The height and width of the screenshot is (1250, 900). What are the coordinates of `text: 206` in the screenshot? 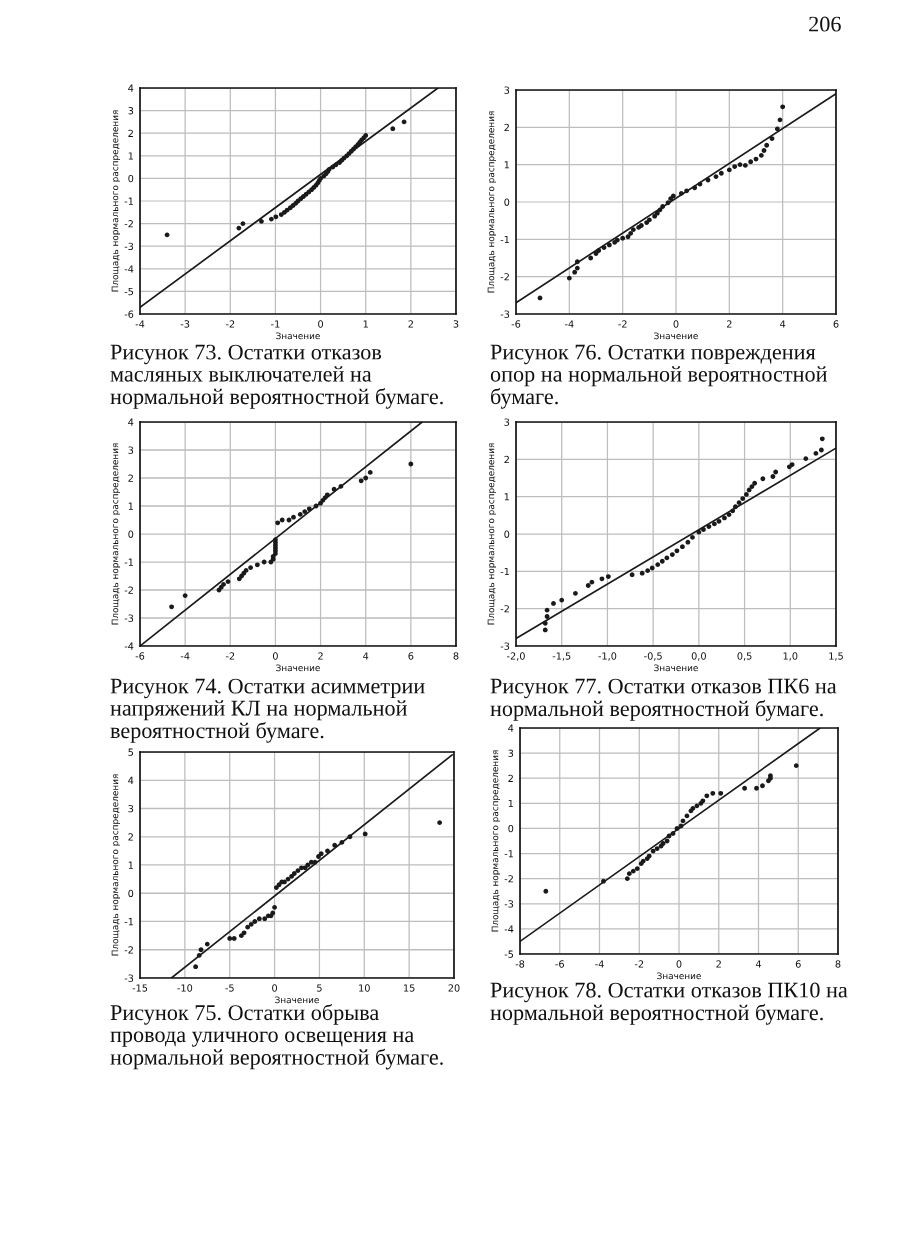 It's located at (825, 24).